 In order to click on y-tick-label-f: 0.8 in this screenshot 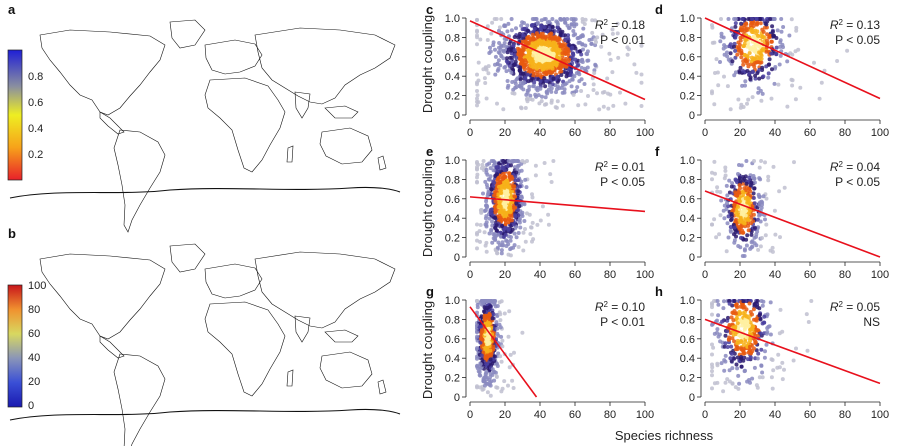, I will do `click(687, 180)`.